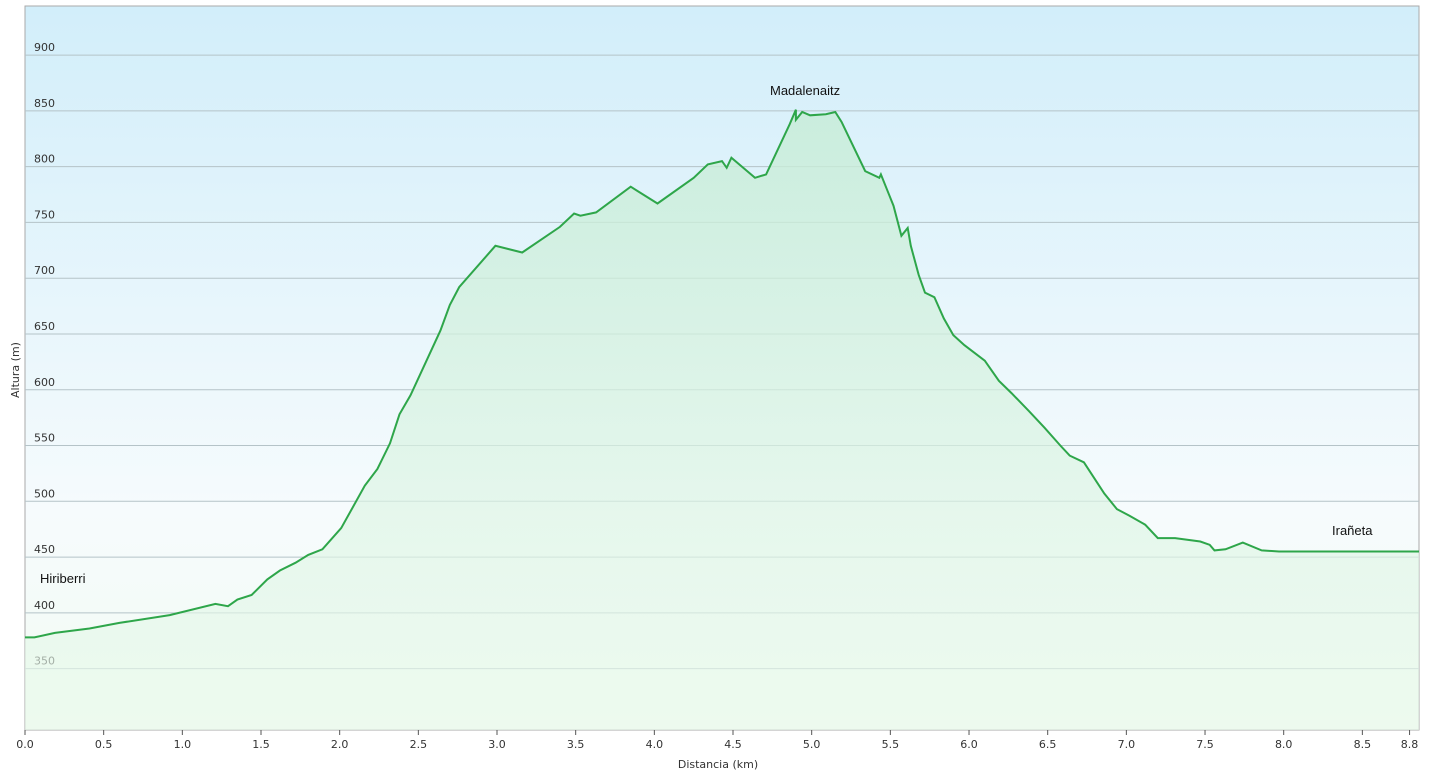 The image size is (1431, 784). I want to click on y-axis-label: Altura (m), so click(15, 370).